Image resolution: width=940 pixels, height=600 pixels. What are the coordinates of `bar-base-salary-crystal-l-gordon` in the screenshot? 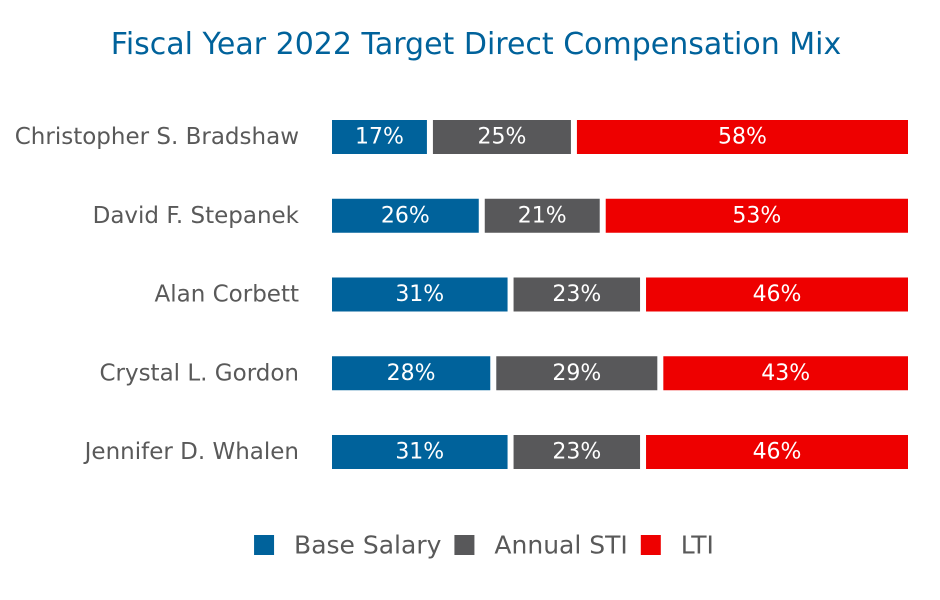 It's located at (411, 373).